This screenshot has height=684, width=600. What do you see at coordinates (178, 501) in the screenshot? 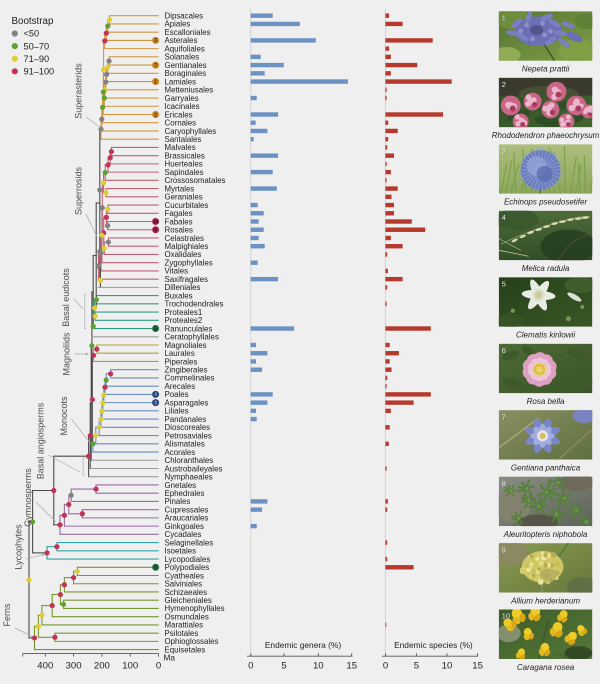
I see `svg-text: Pinales` at bounding box center [178, 501].